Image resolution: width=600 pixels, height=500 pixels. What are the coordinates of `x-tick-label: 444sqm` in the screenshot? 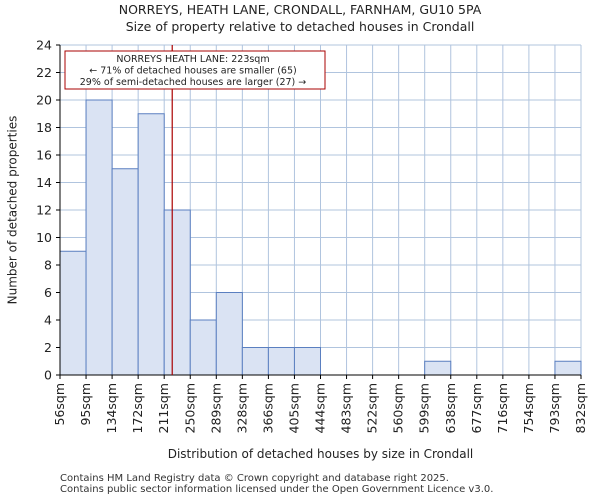 It's located at (320, 408).